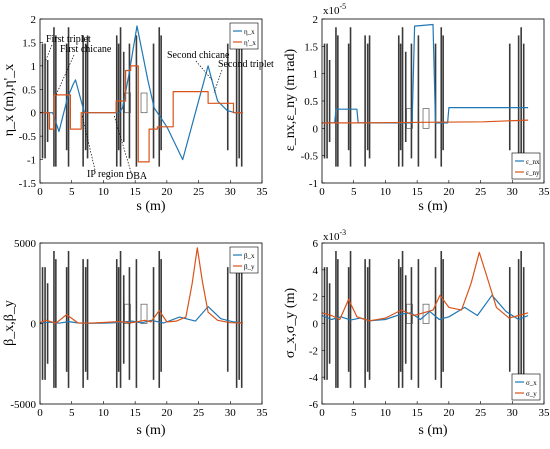 This screenshot has width=550, height=449. What do you see at coordinates (28, 184) in the screenshot?
I see `y-tick-label: -1.5` at bounding box center [28, 184].